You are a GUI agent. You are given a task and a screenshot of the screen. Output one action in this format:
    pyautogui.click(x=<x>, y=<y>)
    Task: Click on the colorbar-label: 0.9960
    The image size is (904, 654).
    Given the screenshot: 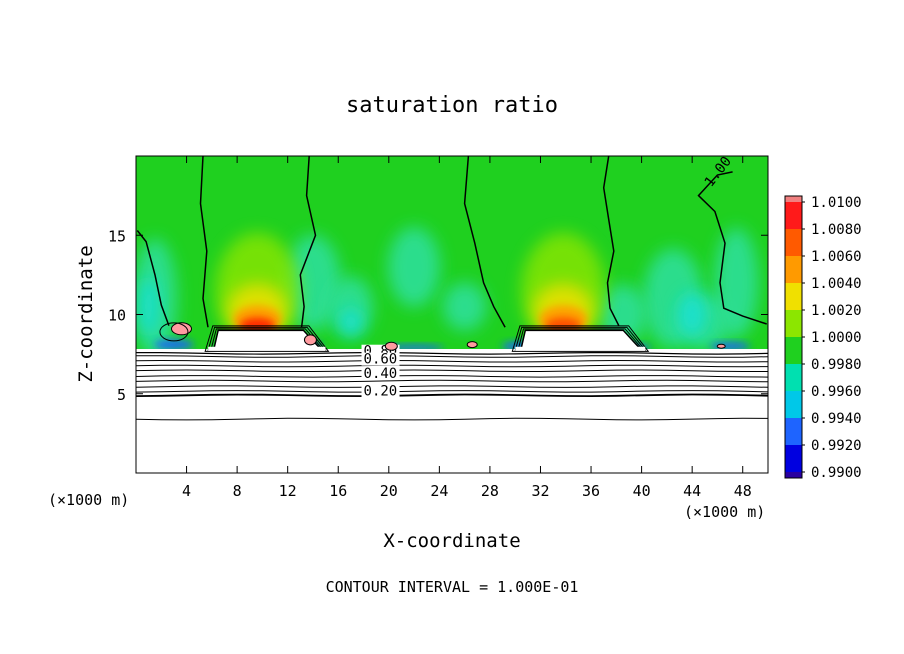 What is the action you would take?
    pyautogui.click(x=836, y=392)
    